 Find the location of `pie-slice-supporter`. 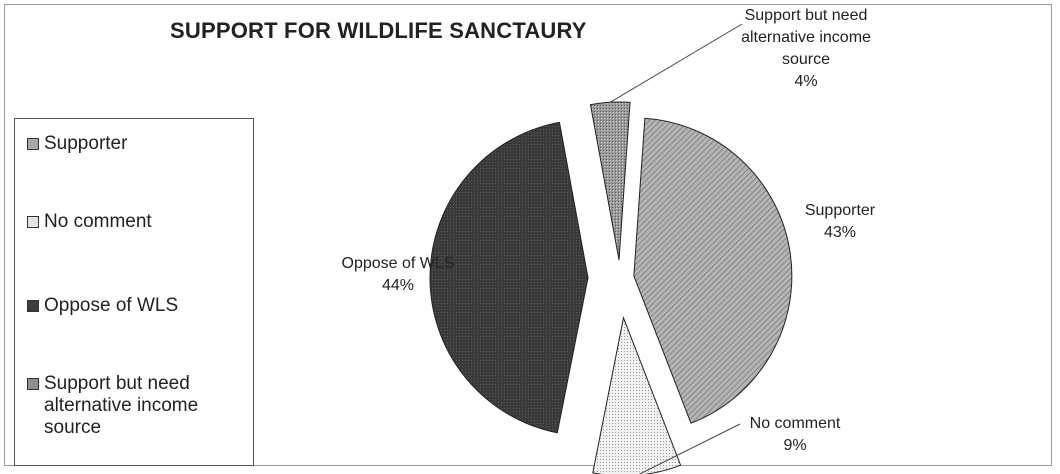

pie-slice-supporter is located at coordinates (713, 270).